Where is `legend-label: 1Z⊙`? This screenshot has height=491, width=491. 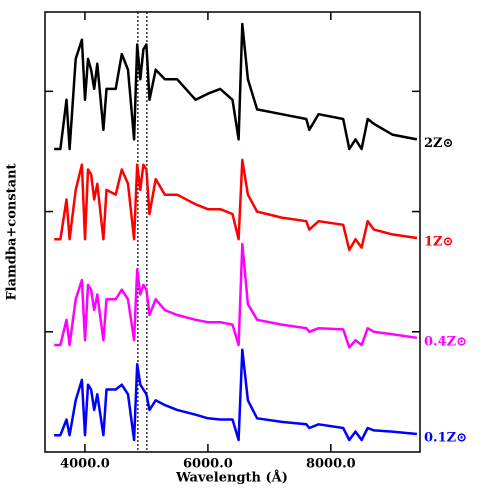
legend-label: 1Z⊙ is located at coordinates (438, 242).